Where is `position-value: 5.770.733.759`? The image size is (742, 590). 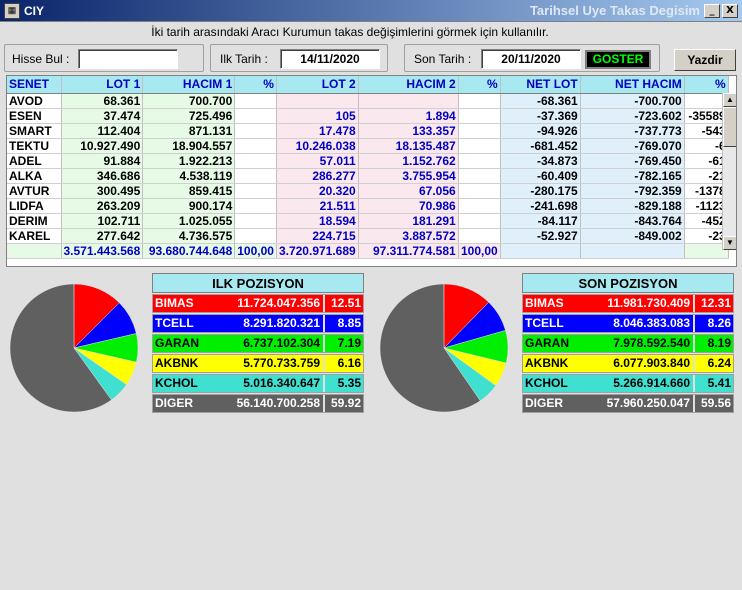
position-value: 5.770.733.759 is located at coordinates (281, 363).